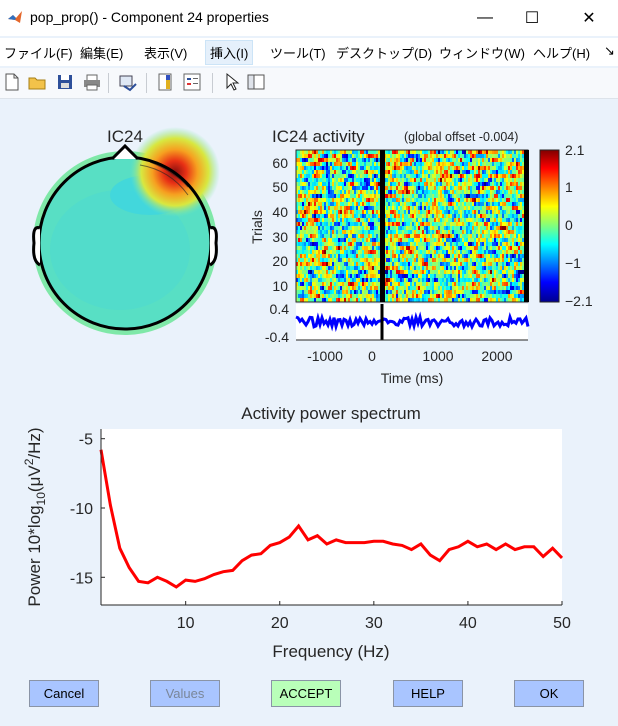 This screenshot has height=726, width=618. What do you see at coordinates (229, 52) in the screenshot?
I see `menu-insert: 挿入(I)` at bounding box center [229, 52].